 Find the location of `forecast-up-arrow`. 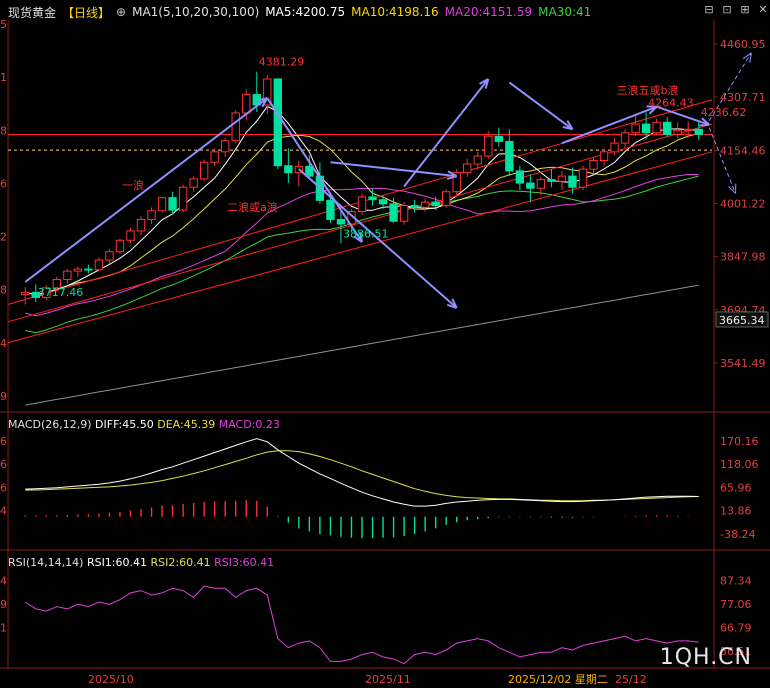

forecast-up-arrow is located at coordinates (730, 86).